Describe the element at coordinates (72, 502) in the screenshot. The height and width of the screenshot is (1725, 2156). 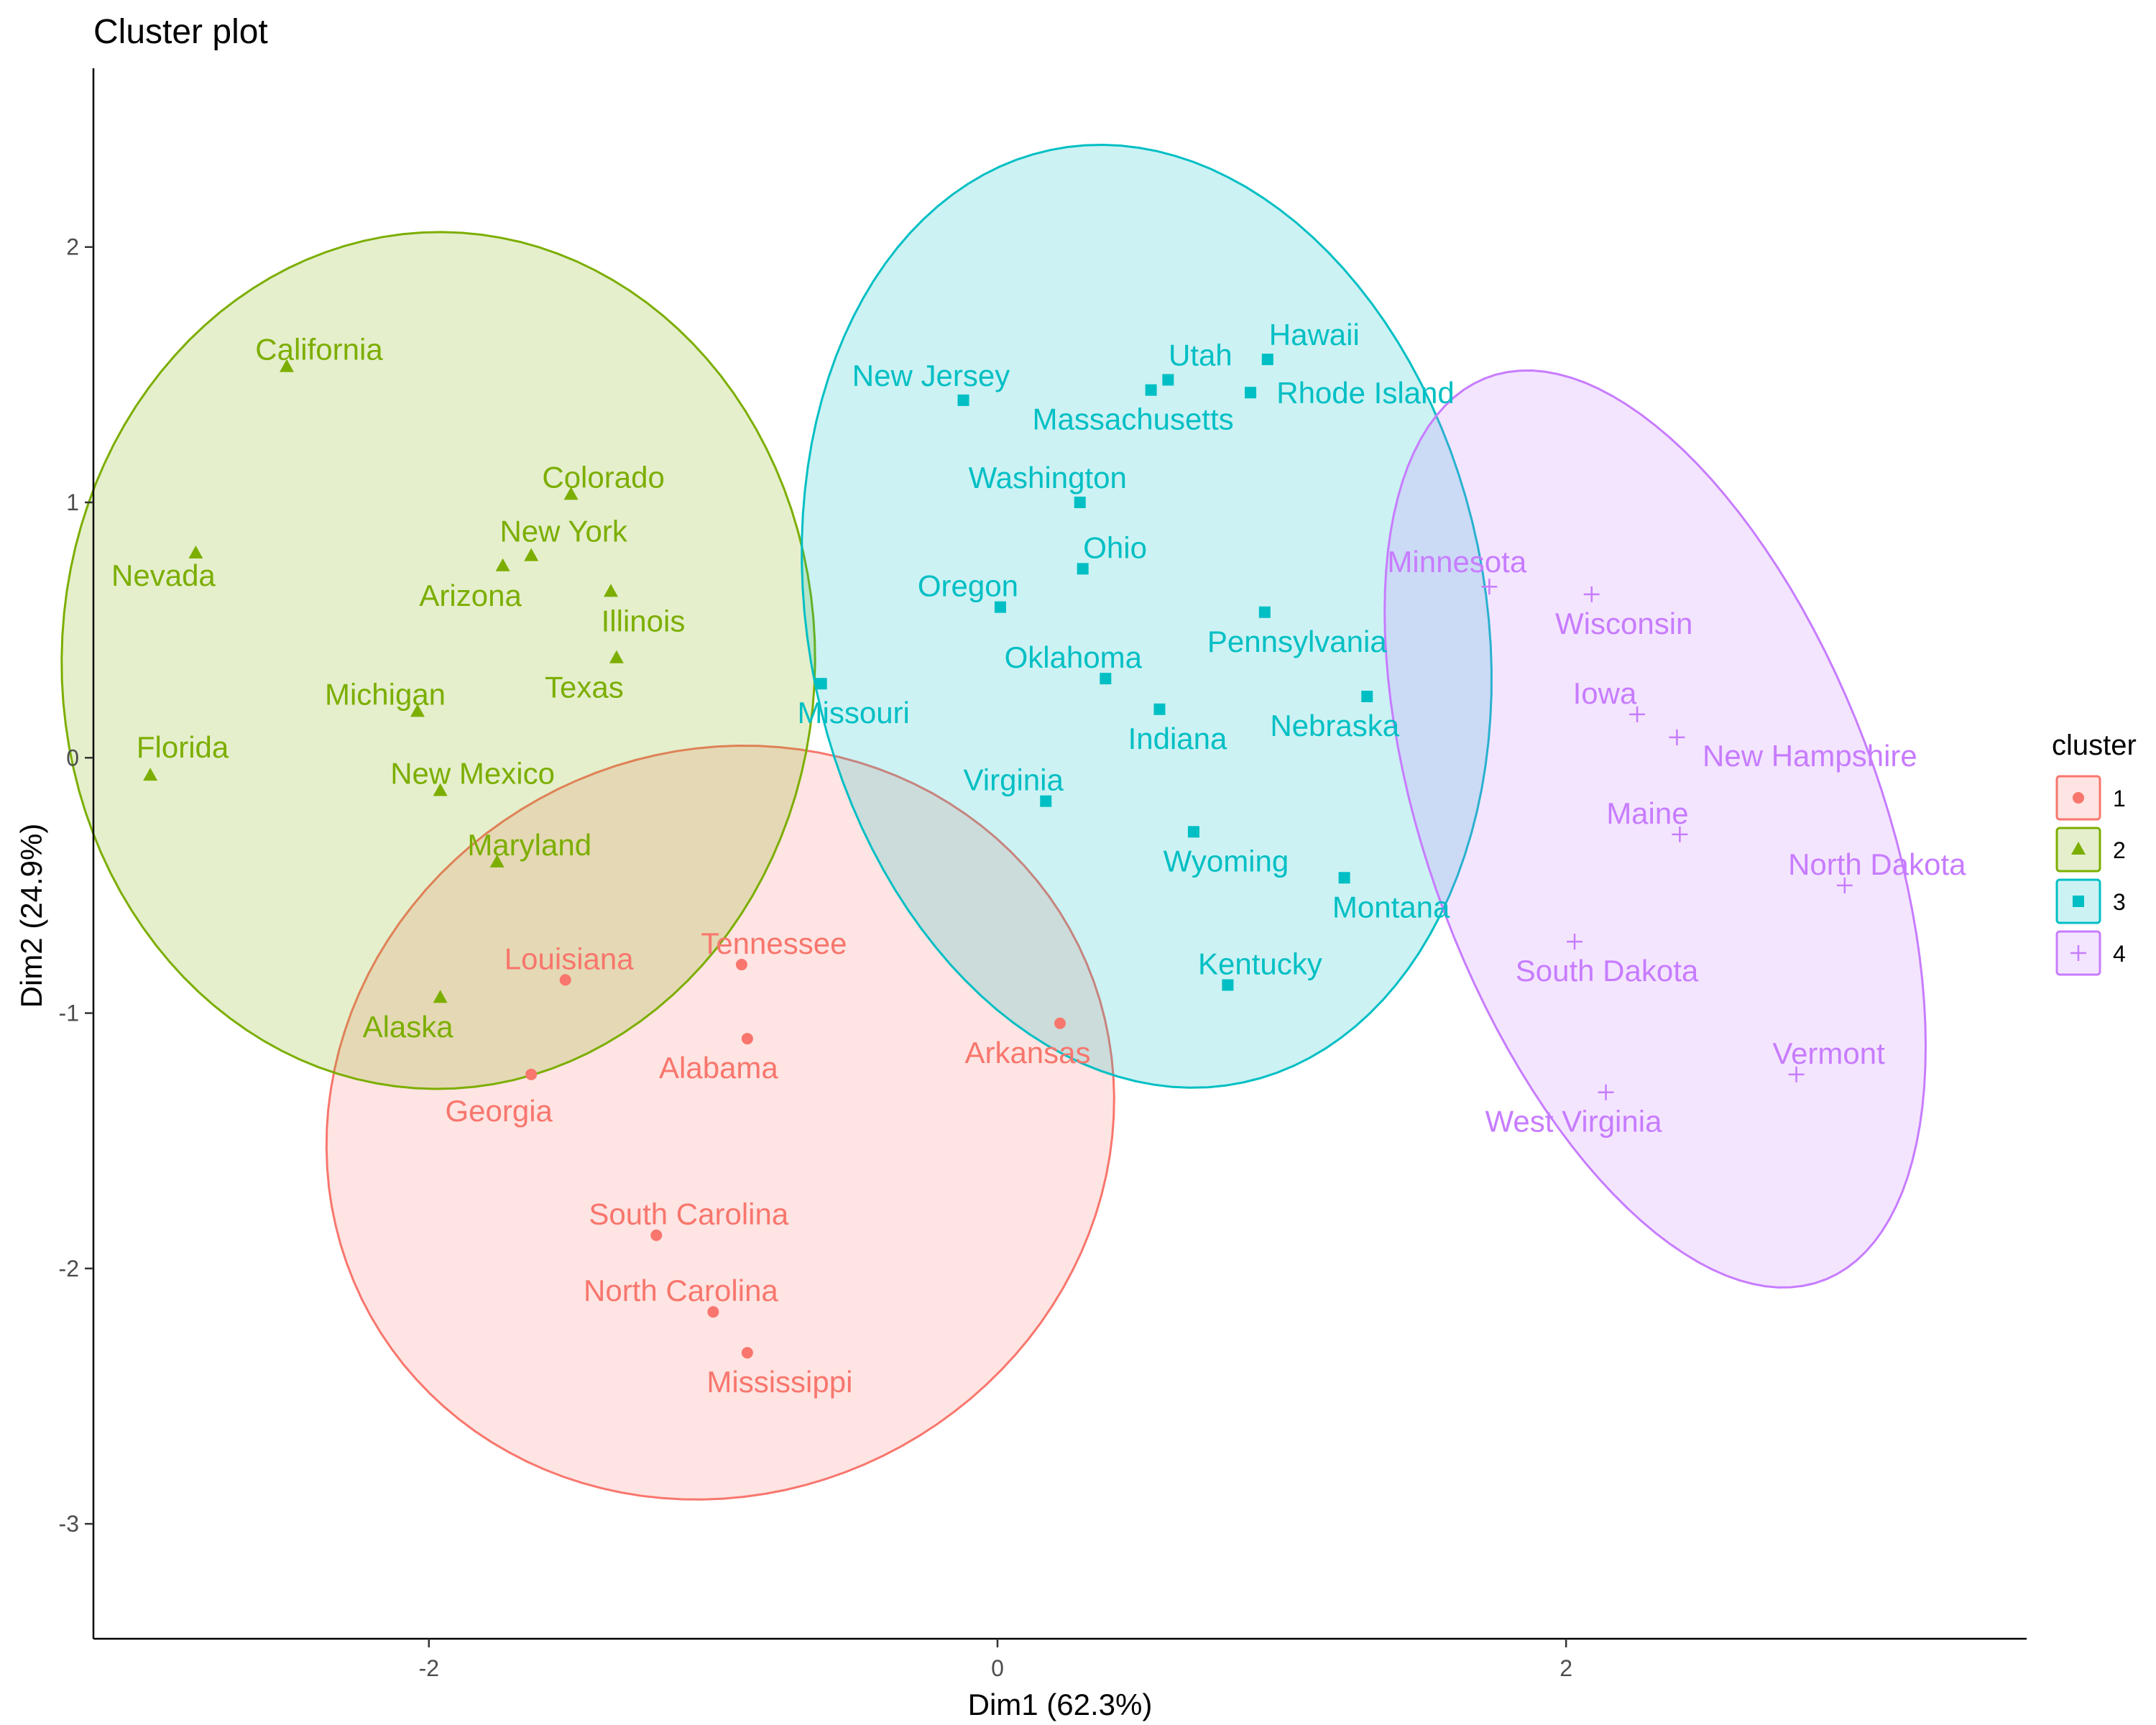
I see `y-tick-label: 1` at that location.